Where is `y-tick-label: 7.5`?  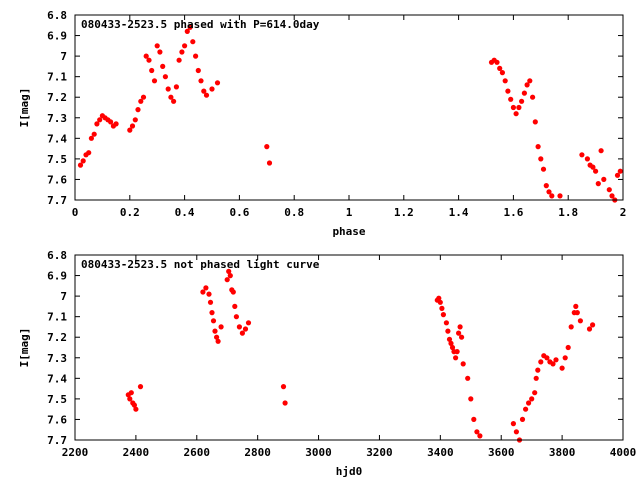 y-tick-label: 7.5 is located at coordinates (57, 159).